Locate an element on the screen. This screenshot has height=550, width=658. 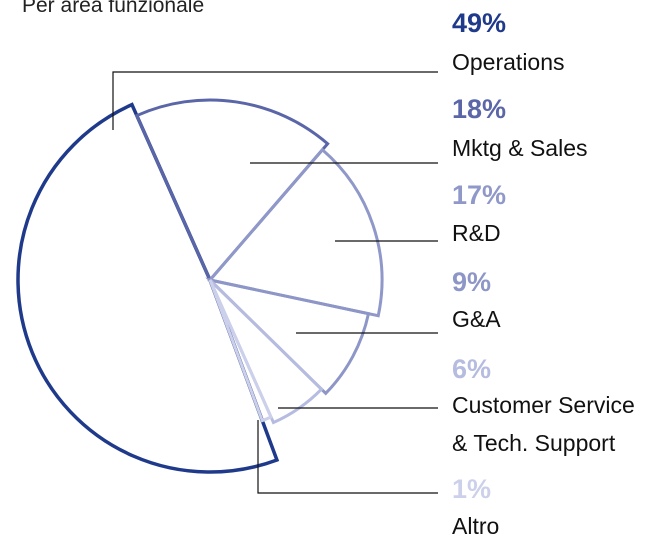
chart-title: Per area funzionale is located at coordinates (113, 8).